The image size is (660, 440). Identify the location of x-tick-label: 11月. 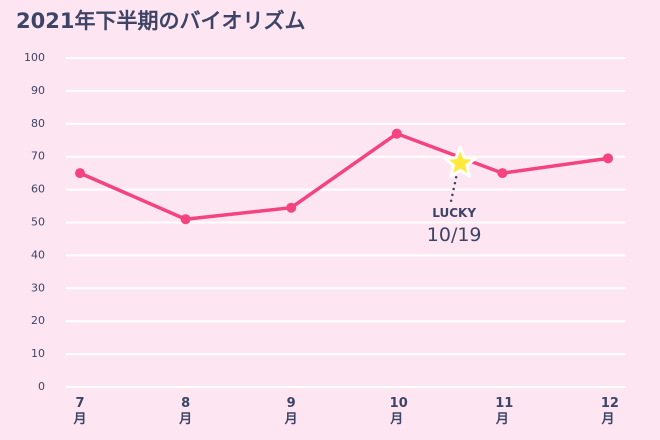
(504, 412).